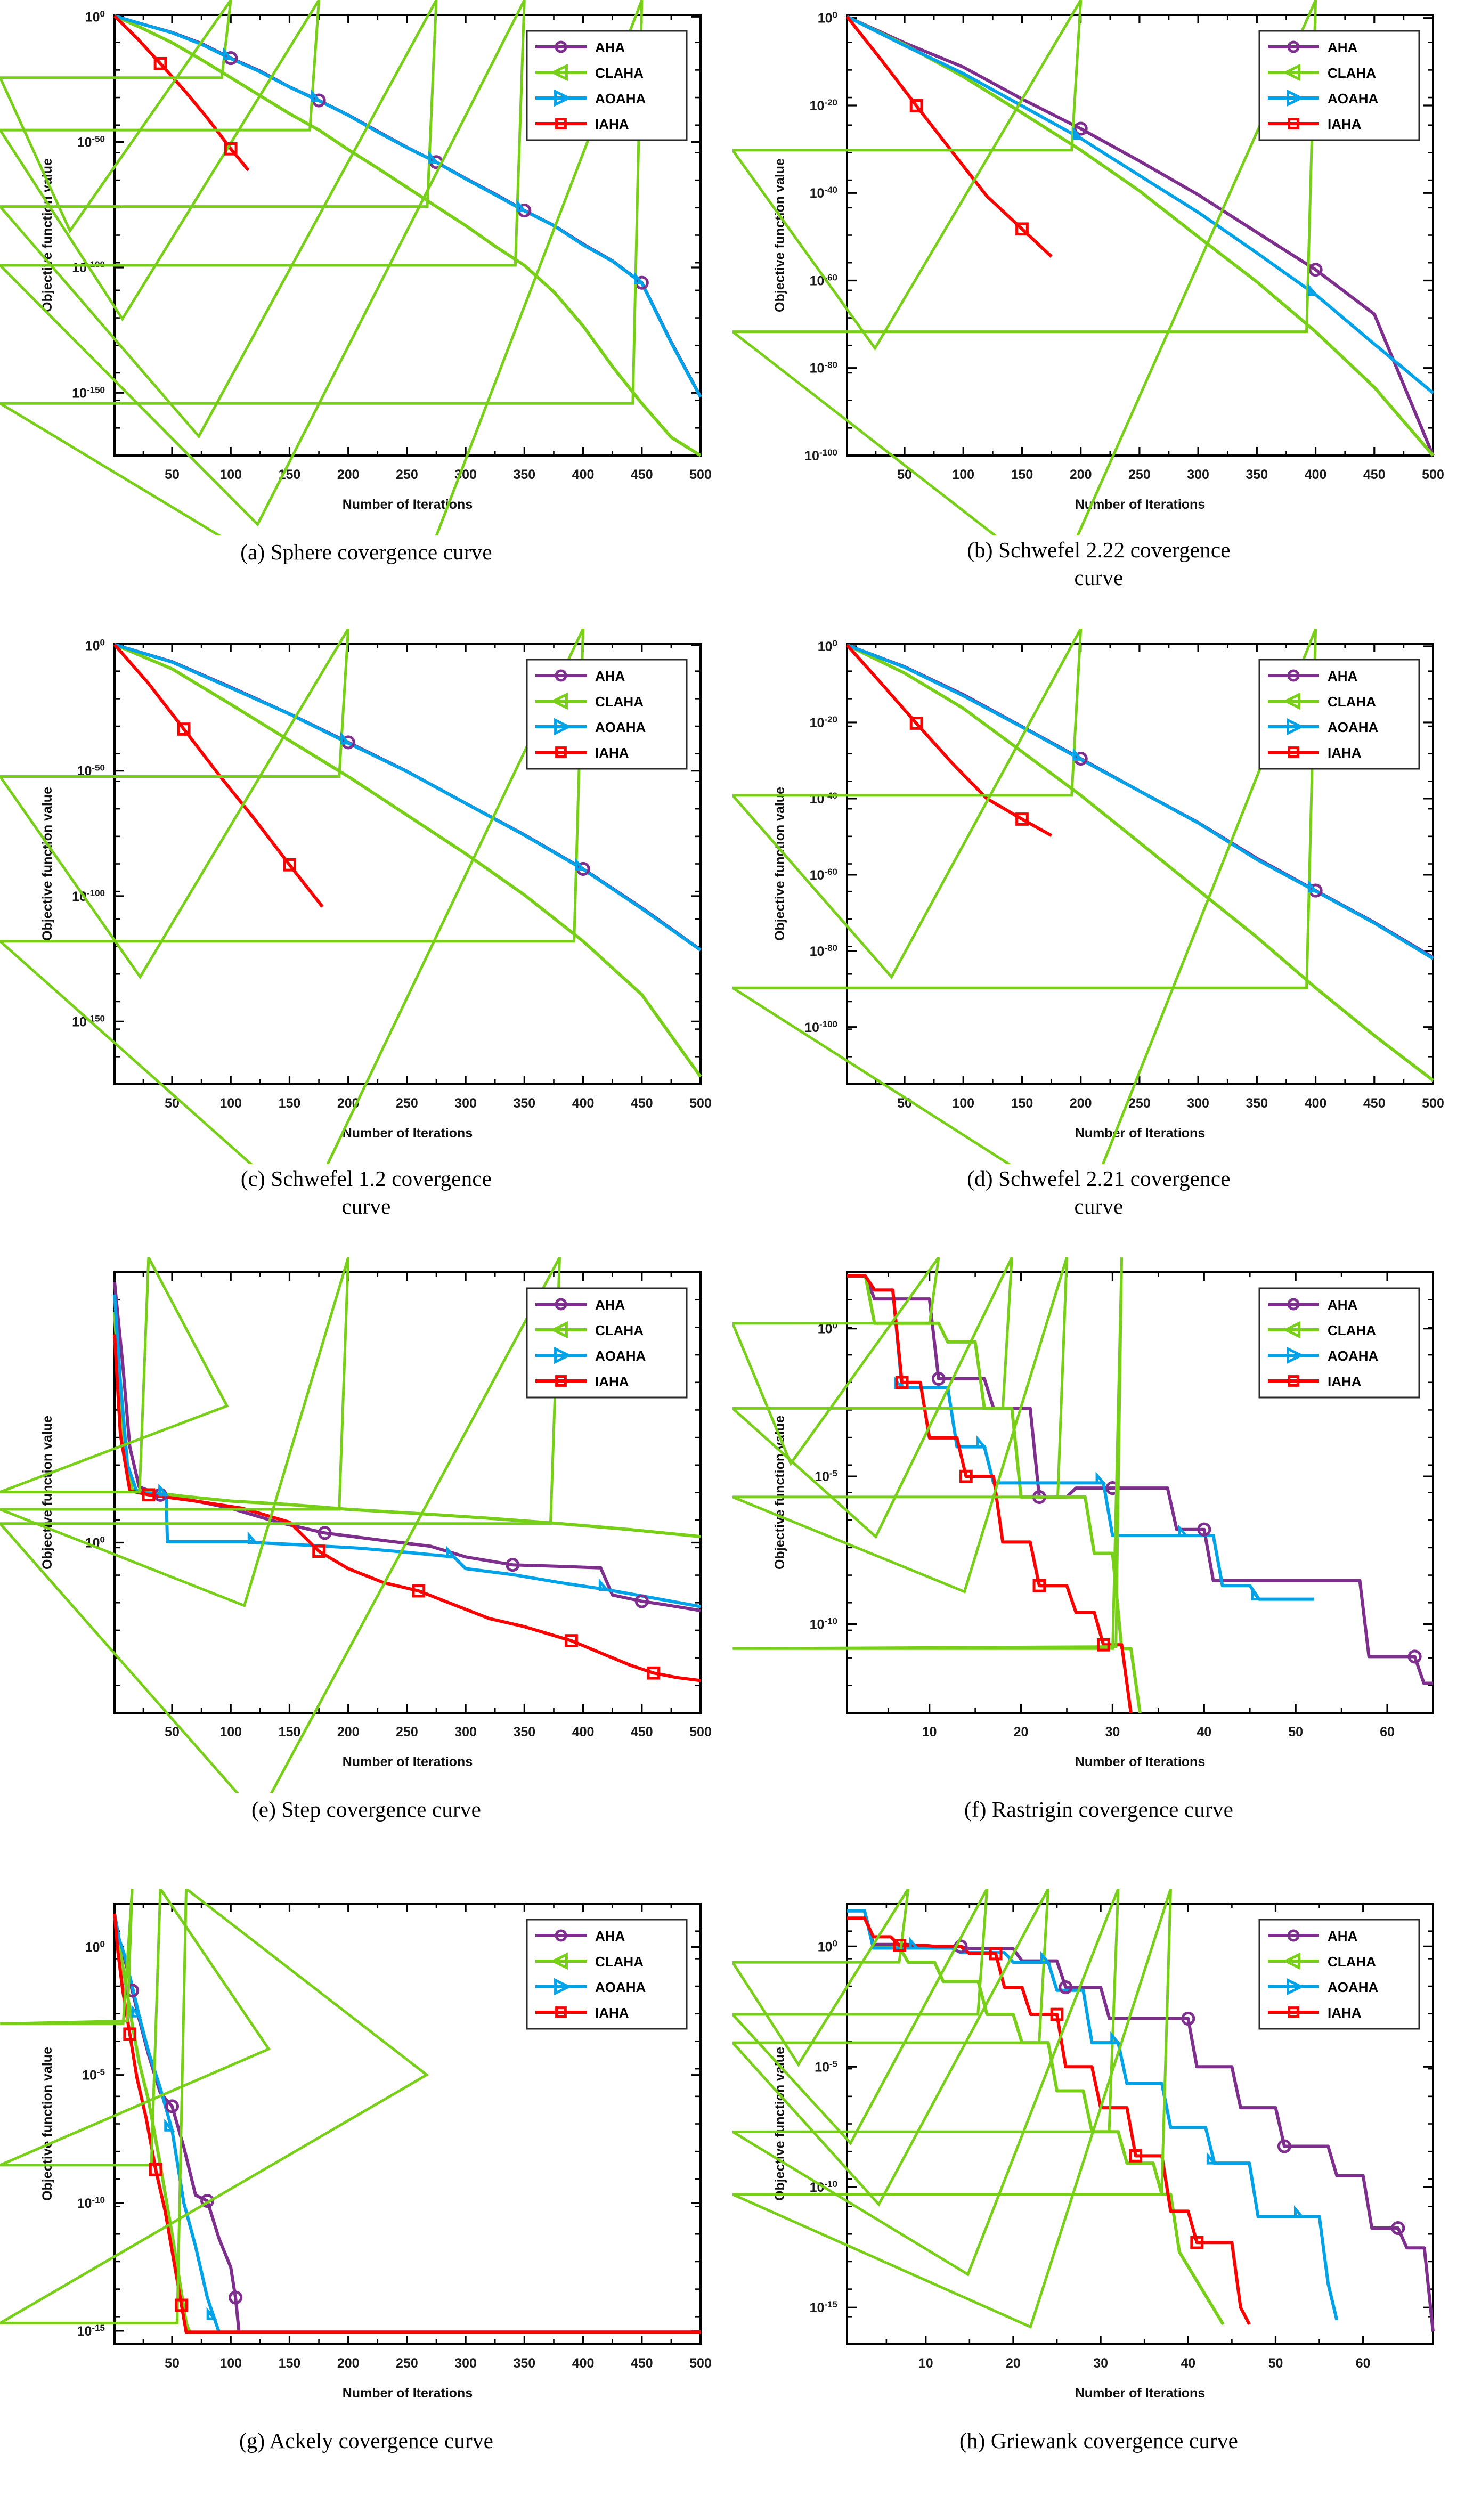 Image resolution: width=1465 pixels, height=2520 pixels. What do you see at coordinates (88, 393) in the screenshot?
I see `y-tick-label: 10-150` at bounding box center [88, 393].